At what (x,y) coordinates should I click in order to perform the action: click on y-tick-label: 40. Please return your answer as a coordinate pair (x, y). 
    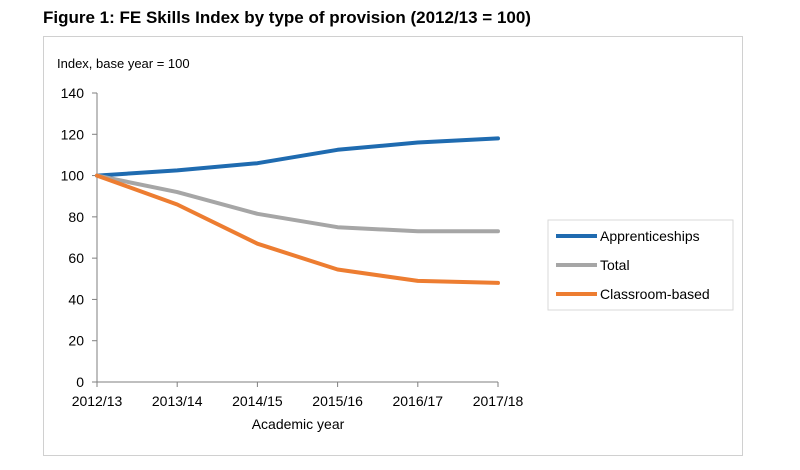
    Looking at the image, I should click on (76, 299).